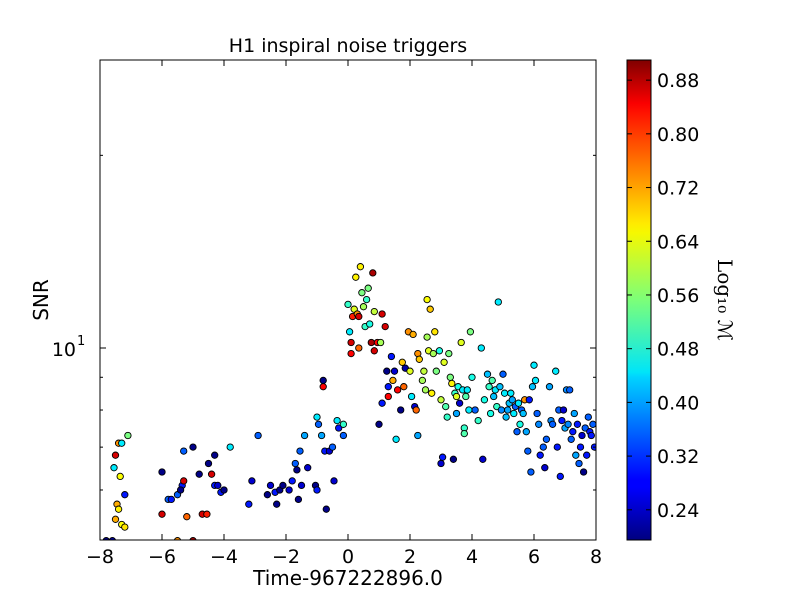  What do you see at coordinates (41, 300) in the screenshot?
I see `y-axis-label: SNR` at bounding box center [41, 300].